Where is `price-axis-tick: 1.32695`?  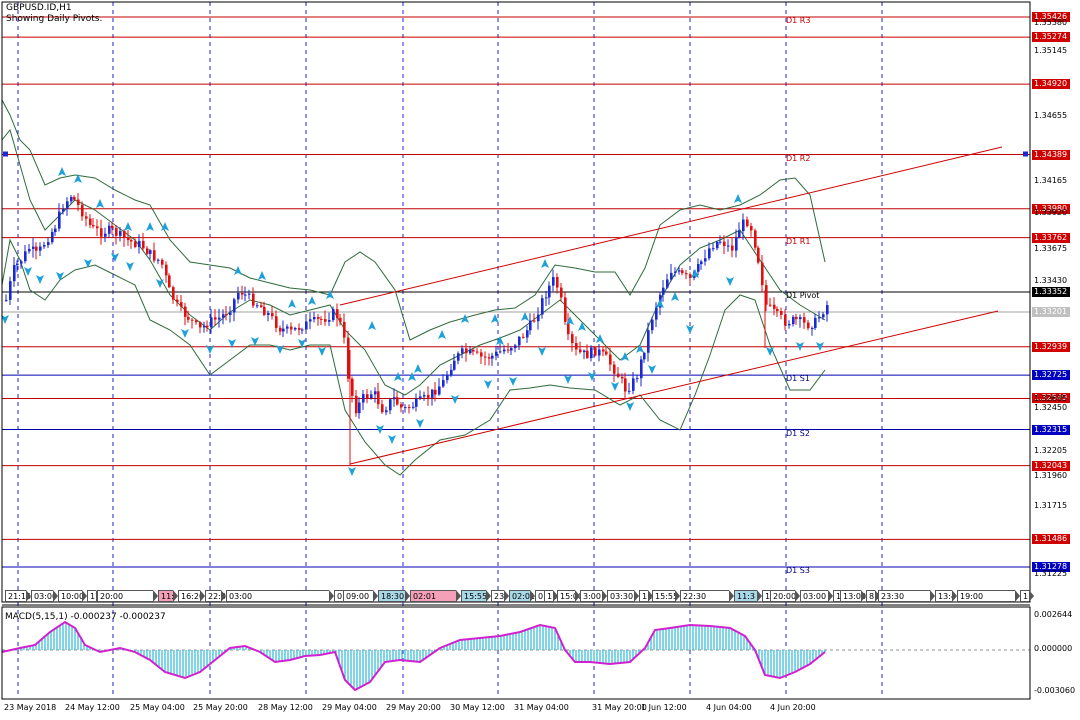
price-axis-tick: 1.32695 is located at coordinates (1051, 398).